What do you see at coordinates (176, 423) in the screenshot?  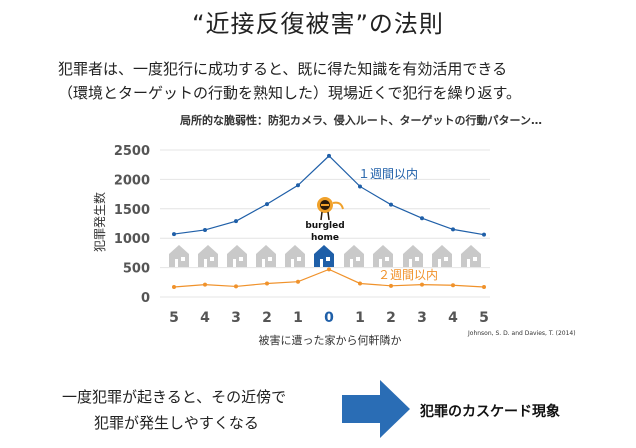 I see `bottom-text-line-2: 犯罪が発生しやすくなる` at bounding box center [176, 423].